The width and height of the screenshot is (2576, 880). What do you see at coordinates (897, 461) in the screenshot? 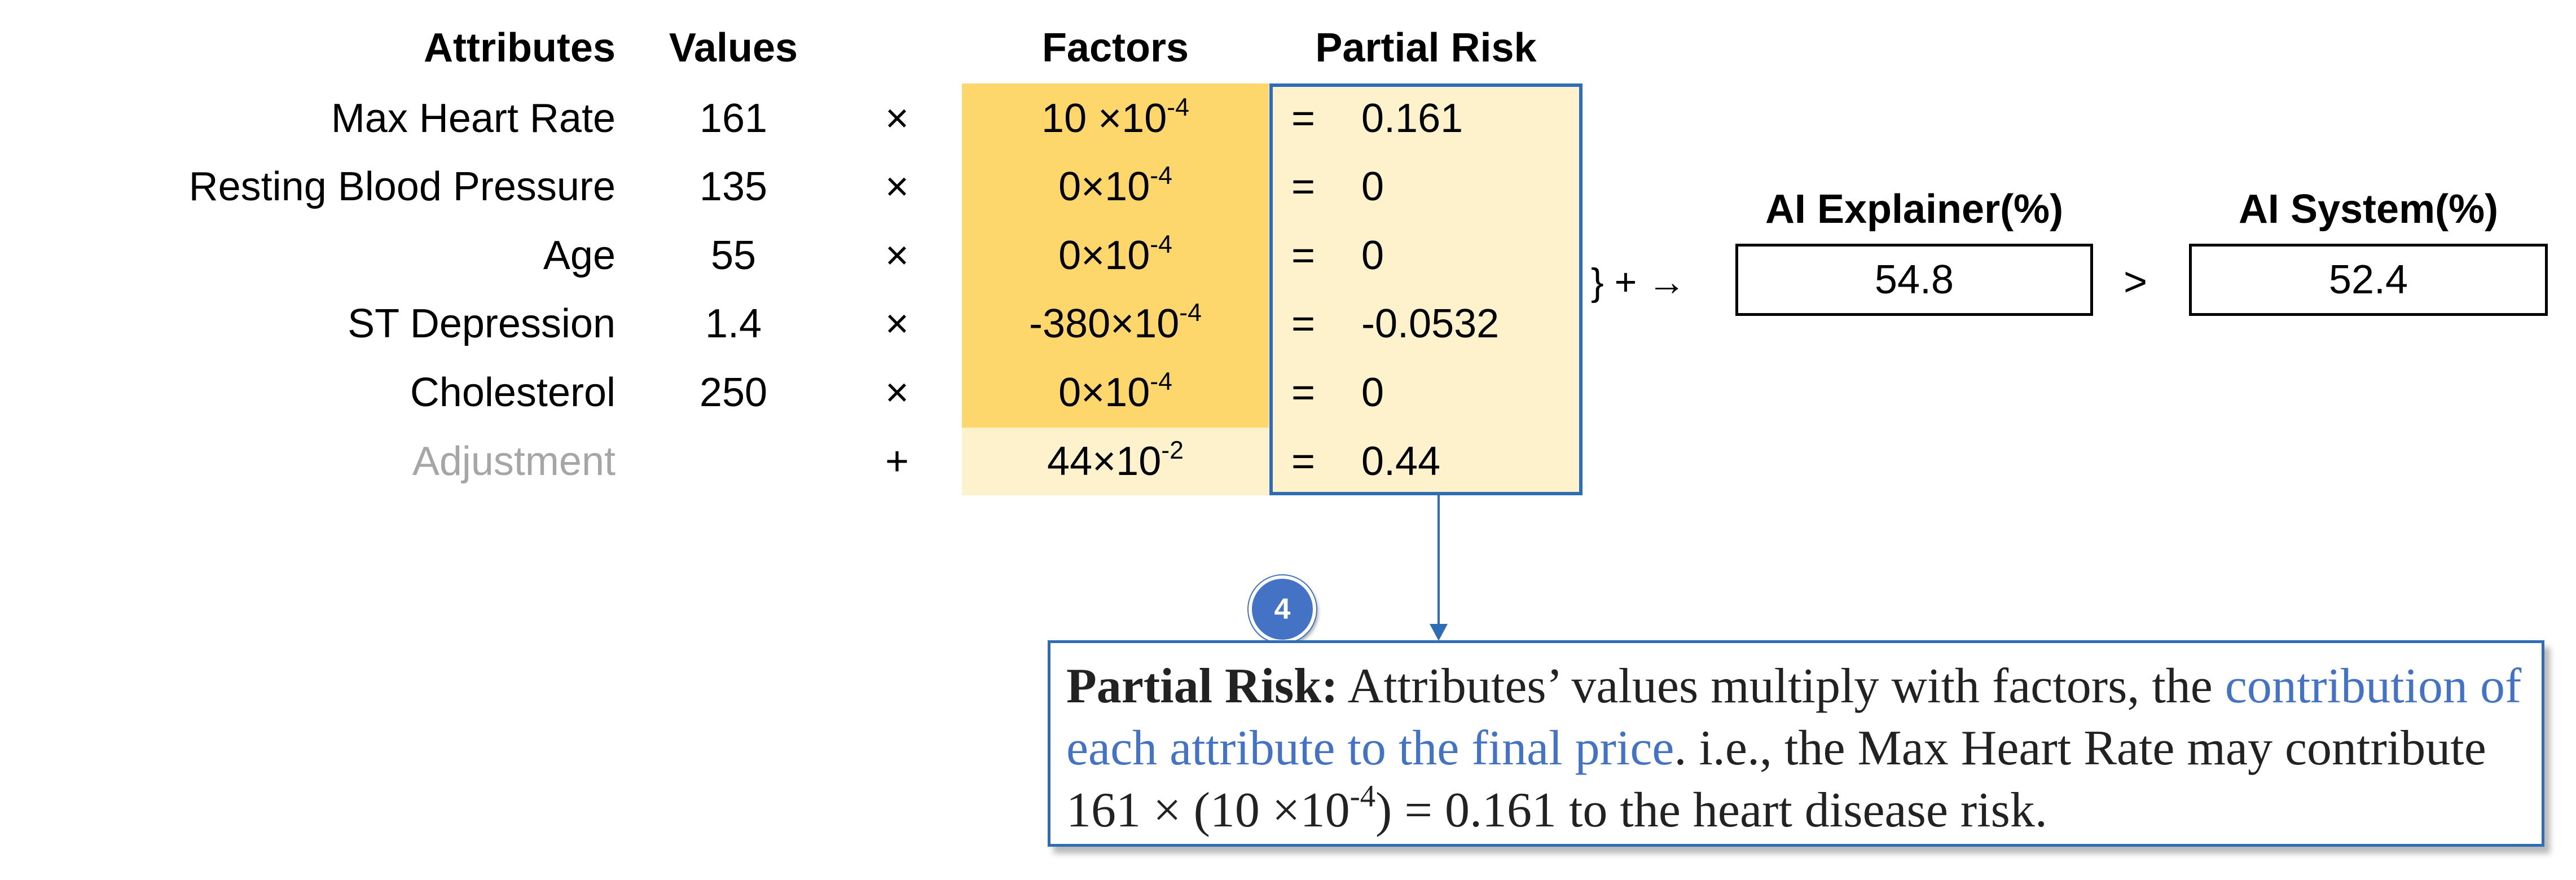
I see `plus-operator: +` at bounding box center [897, 461].